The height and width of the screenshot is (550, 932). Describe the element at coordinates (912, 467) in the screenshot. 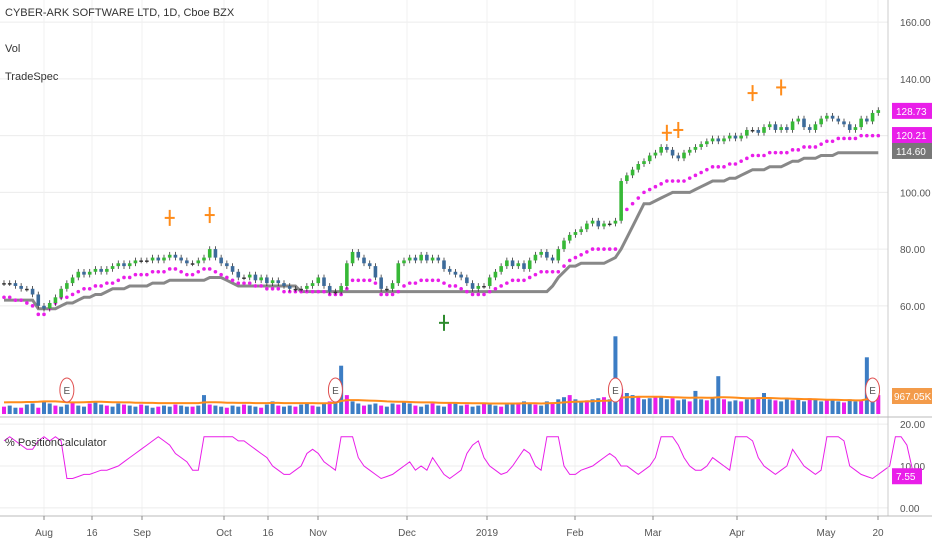

I see `pc-tick-label: 10.00` at that location.